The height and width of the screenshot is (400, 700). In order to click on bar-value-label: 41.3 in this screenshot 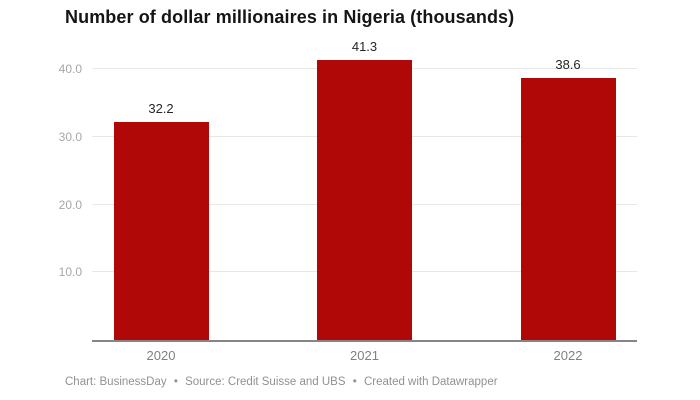, I will do `click(364, 47)`.